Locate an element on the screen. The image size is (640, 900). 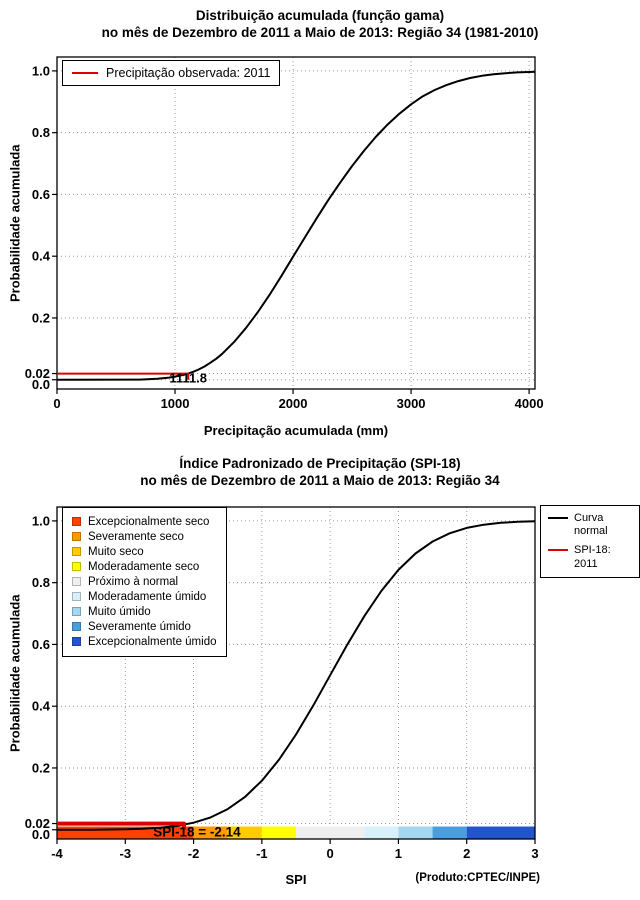
legend-item-normal-curve: Curva normal is located at coordinates (590, 525).